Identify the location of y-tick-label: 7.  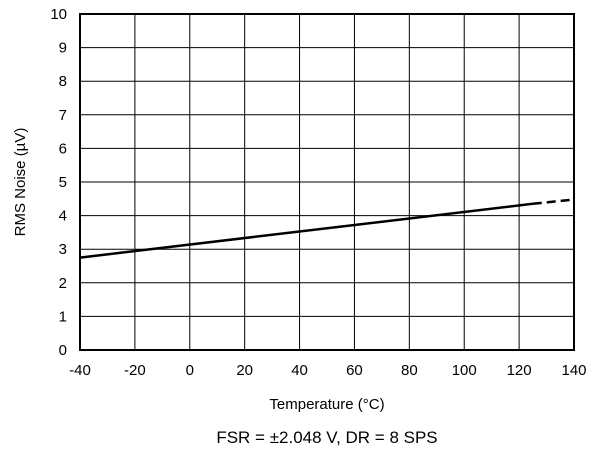
(63, 115).